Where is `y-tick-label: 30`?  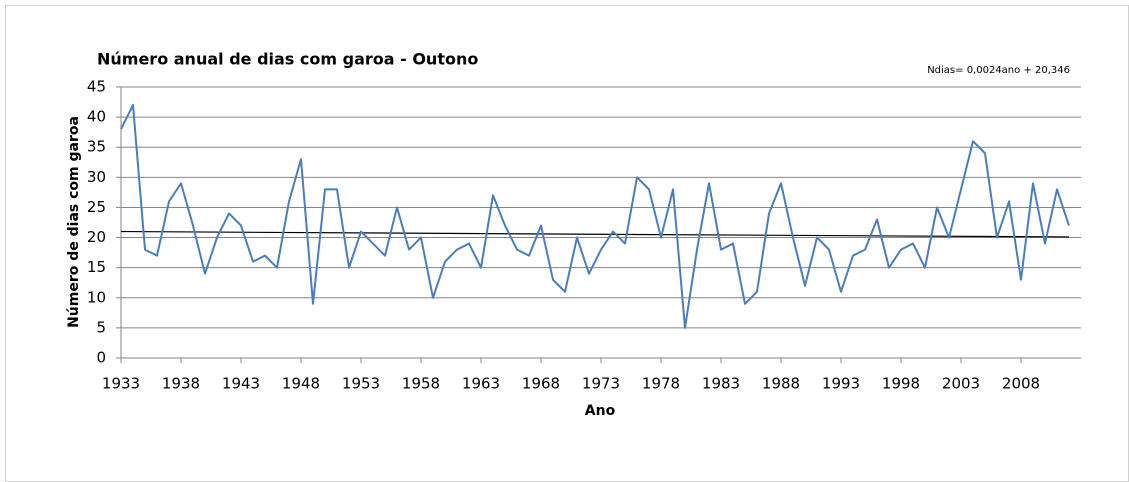
y-tick-label: 30 is located at coordinates (96, 177).